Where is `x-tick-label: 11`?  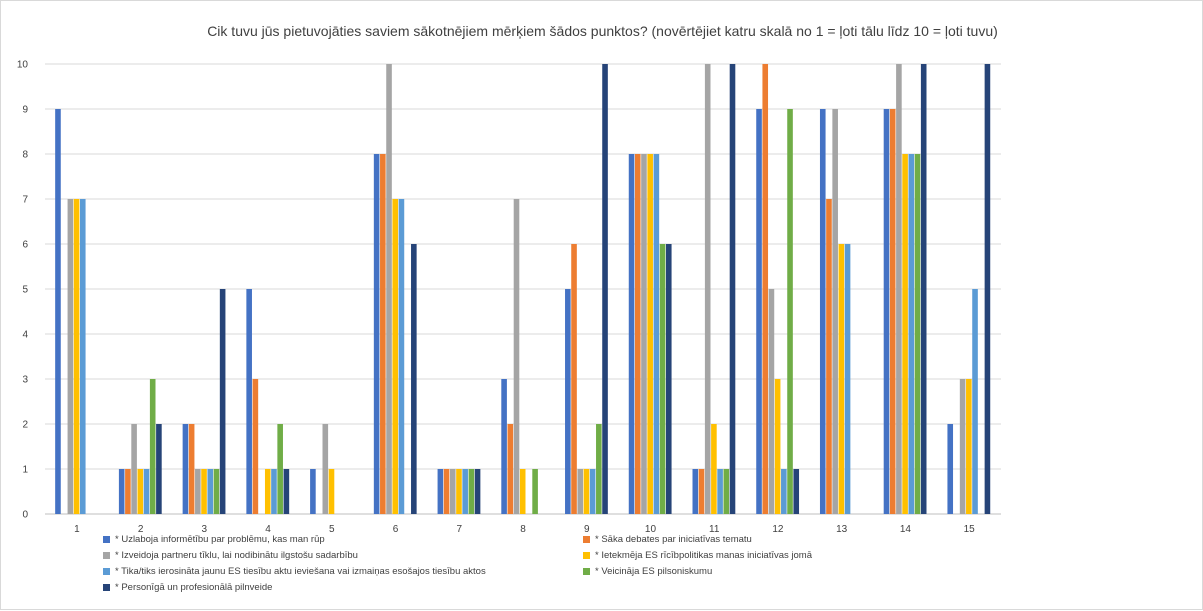 x-tick-label: 11 is located at coordinates (714, 529).